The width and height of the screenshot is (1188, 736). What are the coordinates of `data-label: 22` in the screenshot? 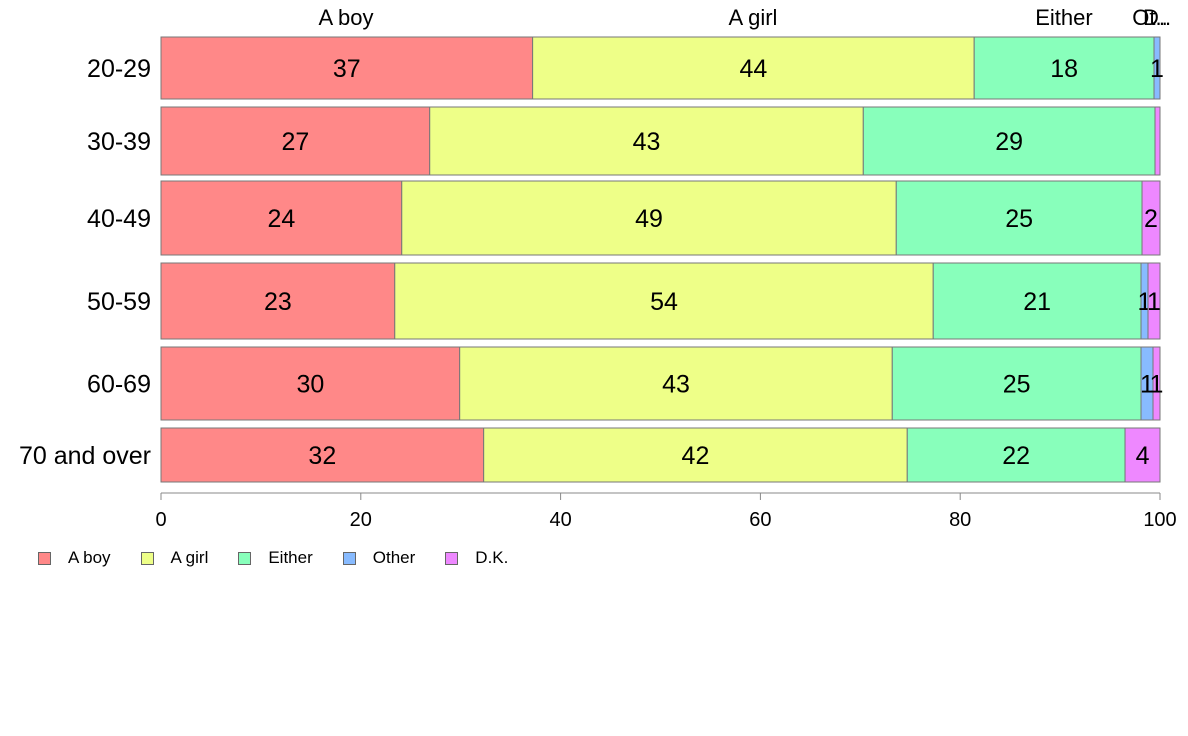 It's located at (1016, 456).